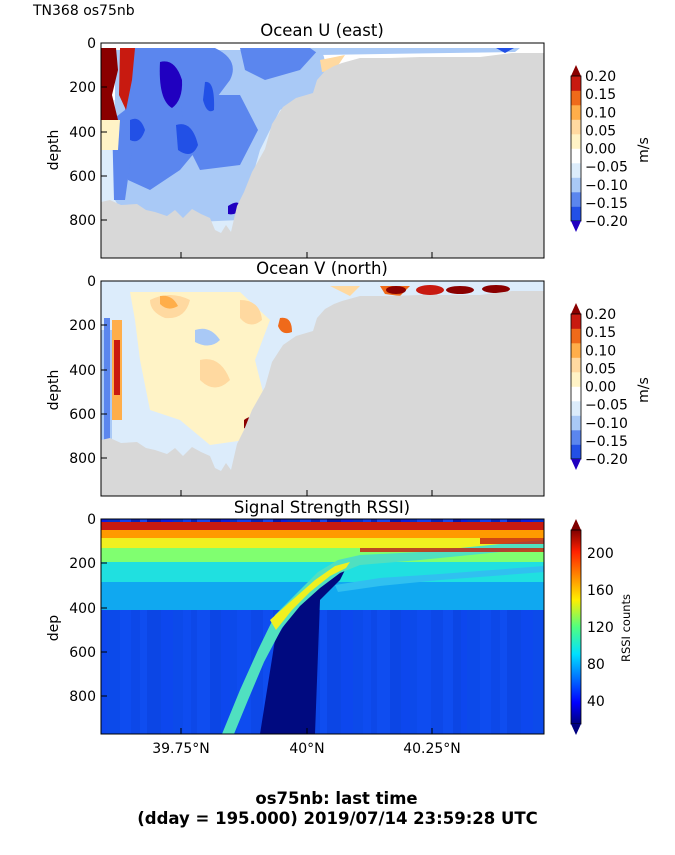 The width and height of the screenshot is (675, 855). What do you see at coordinates (606, 460) in the screenshot?
I see `v-colorbar-tick: −0.20` at bounding box center [606, 460].